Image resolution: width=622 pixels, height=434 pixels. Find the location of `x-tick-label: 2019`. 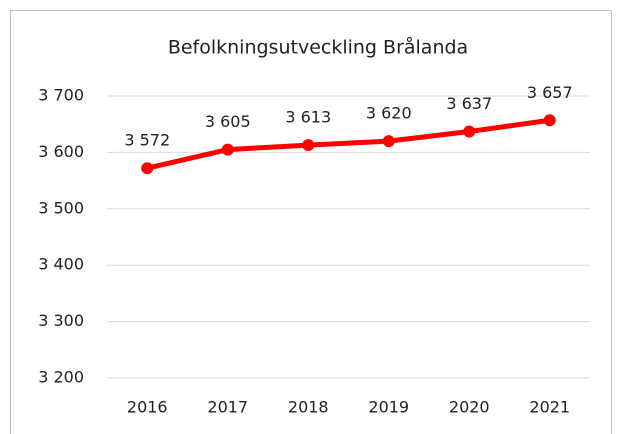

x-tick-label: 2019 is located at coordinates (388, 407).